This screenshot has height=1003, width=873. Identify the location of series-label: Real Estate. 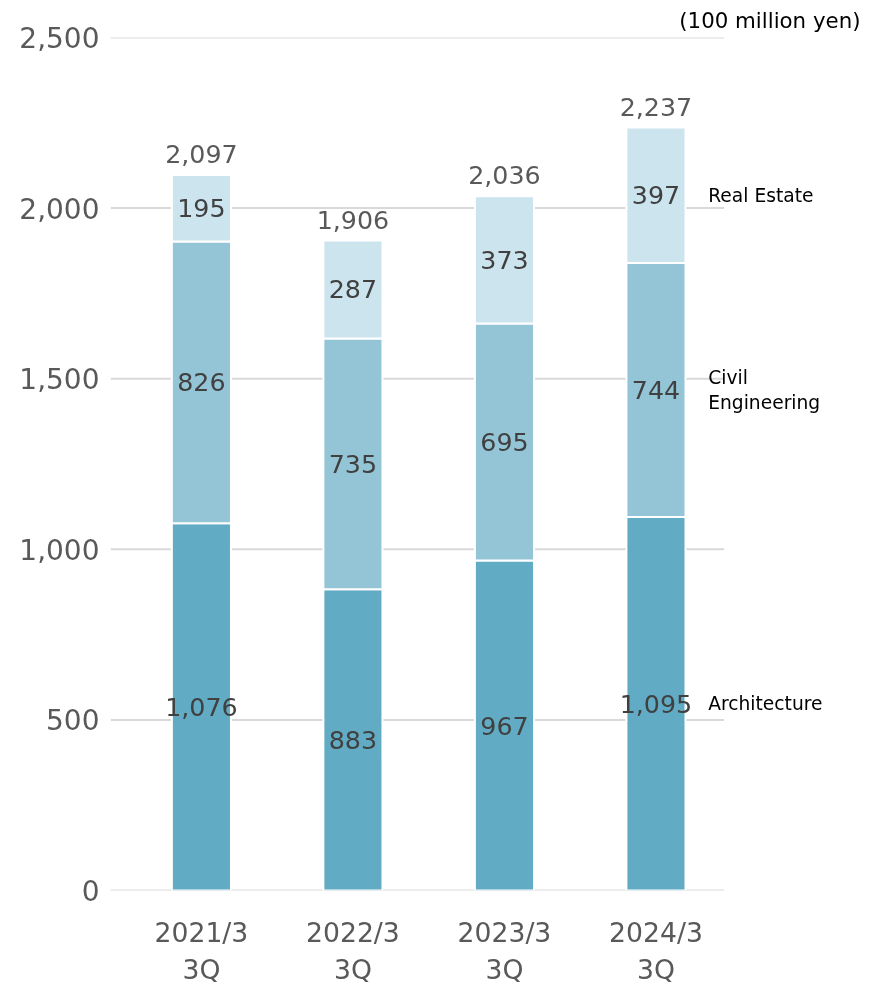
(761, 195).